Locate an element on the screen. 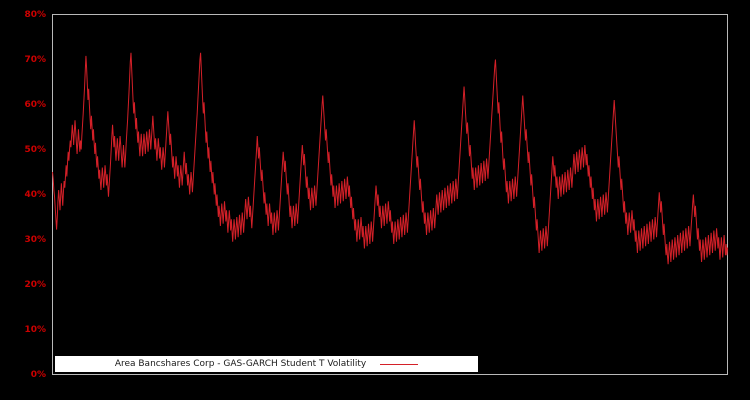  y-tick-label: 10% is located at coordinates (35, 329).